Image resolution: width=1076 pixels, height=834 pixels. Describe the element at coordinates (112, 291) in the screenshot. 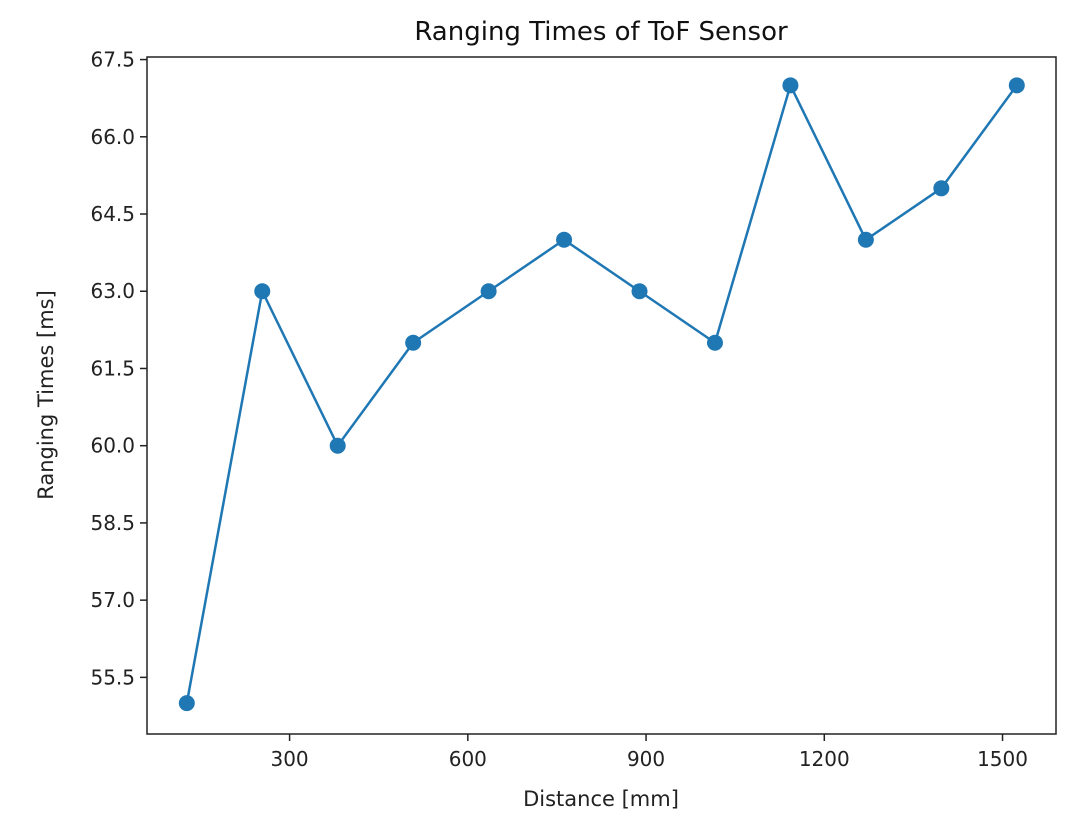

I see `y-tick-label: 63.0` at that location.